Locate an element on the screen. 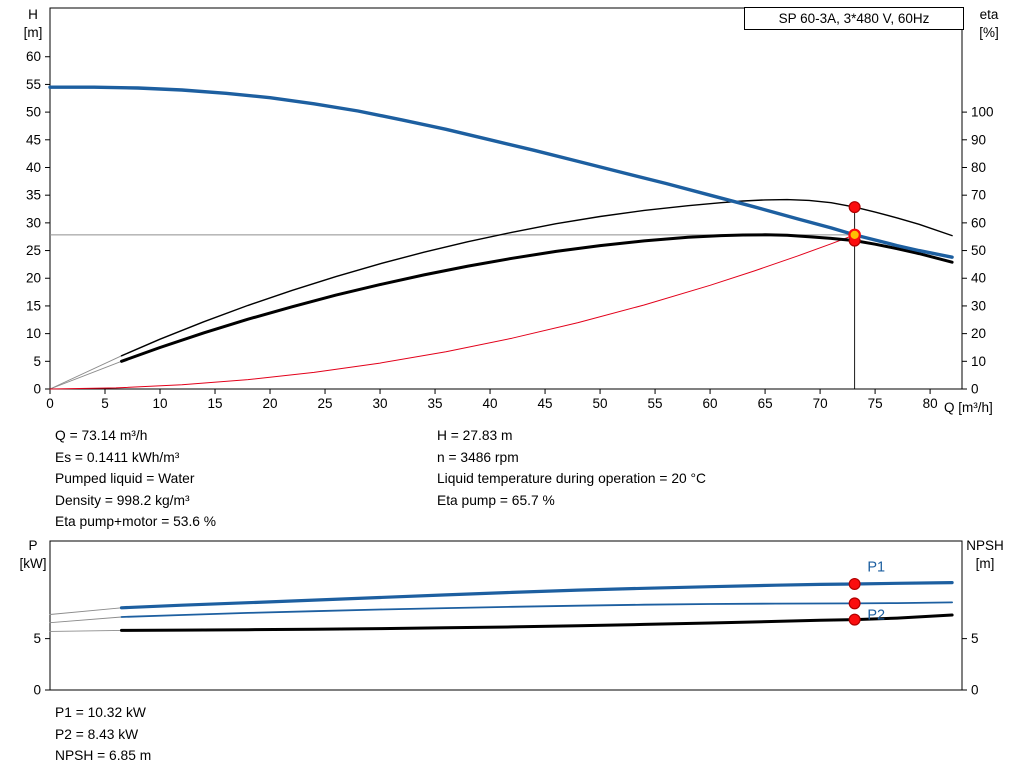 This screenshot has width=1024, height=781. duty-npsh-dot is located at coordinates (854, 619).